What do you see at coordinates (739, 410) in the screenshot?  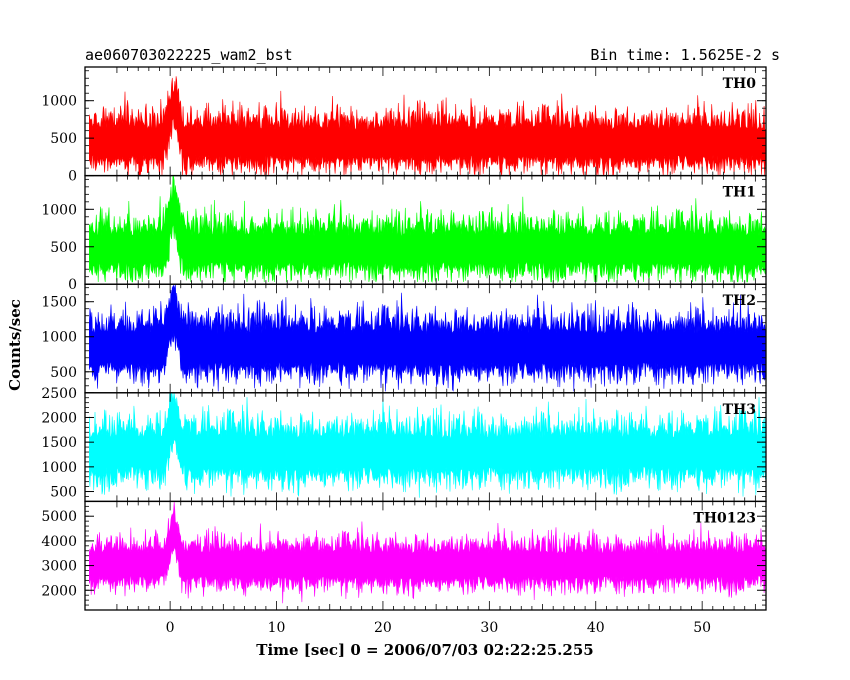 I see `panel-label: TH3` at bounding box center [739, 410].